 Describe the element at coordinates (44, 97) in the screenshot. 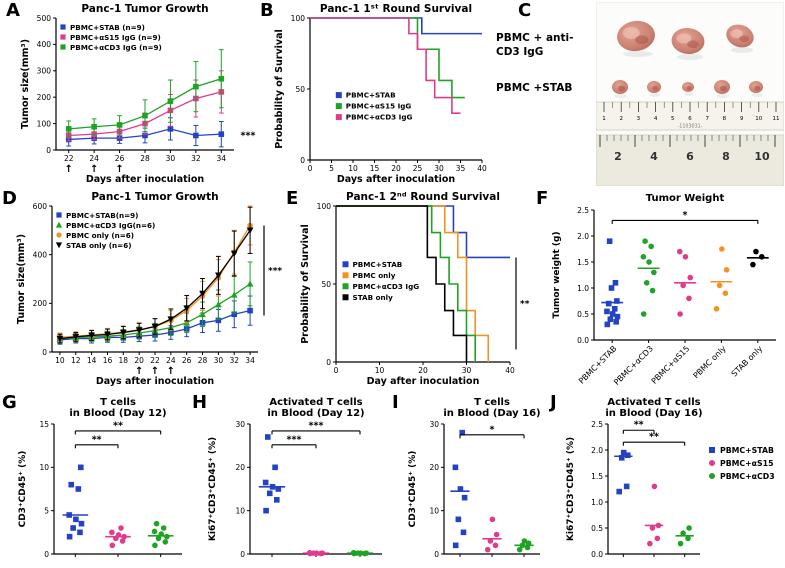

I see `svg-text: 200` at that location.